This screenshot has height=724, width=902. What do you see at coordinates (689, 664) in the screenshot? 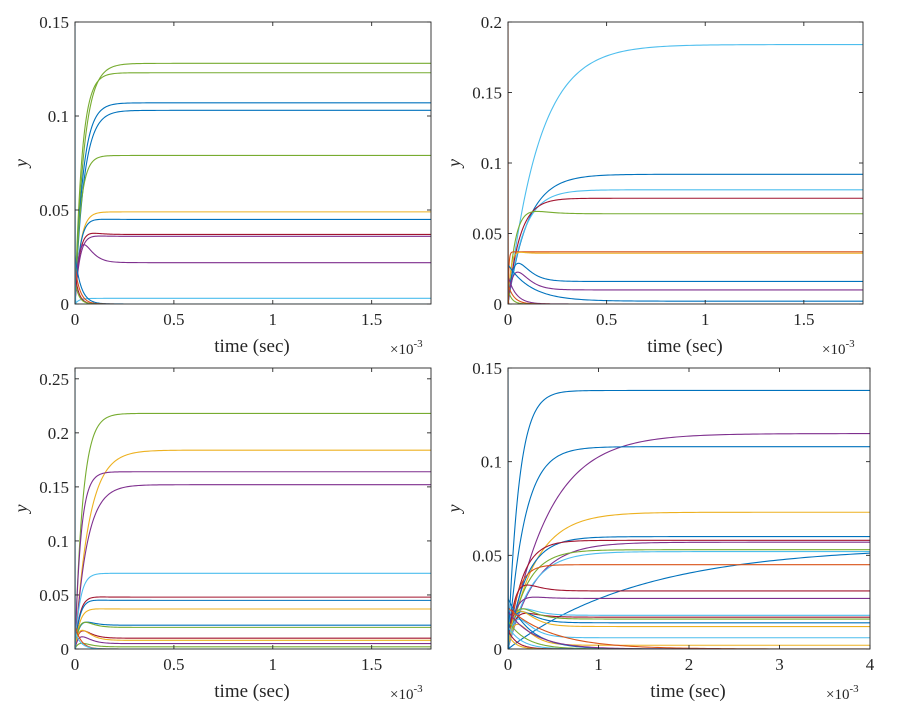
I see `x-tick-label: 2` at bounding box center [689, 664].